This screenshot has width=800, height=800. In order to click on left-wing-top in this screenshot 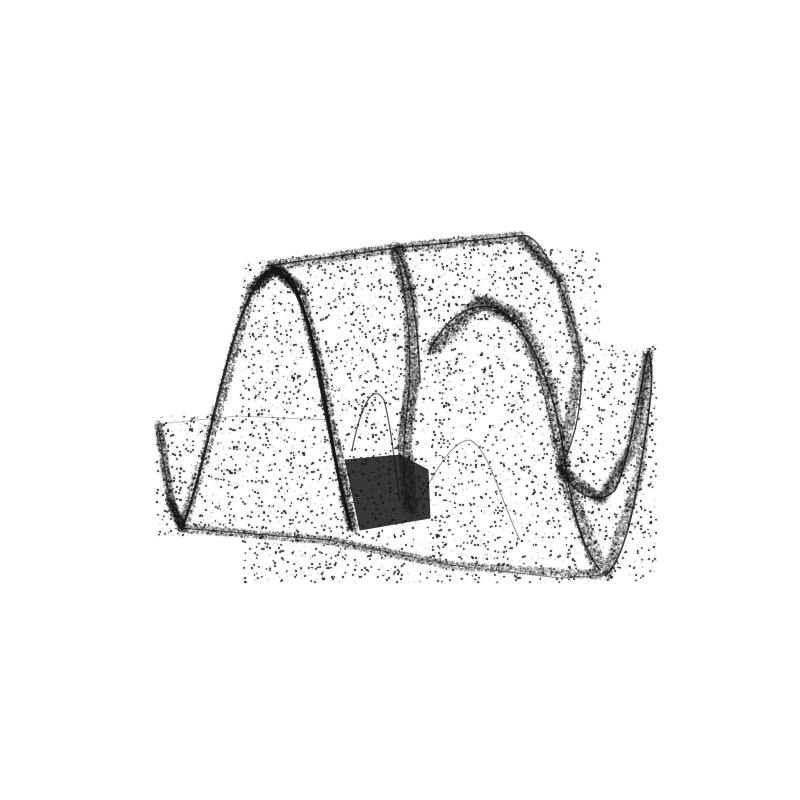, I will do `click(244, 420)`.